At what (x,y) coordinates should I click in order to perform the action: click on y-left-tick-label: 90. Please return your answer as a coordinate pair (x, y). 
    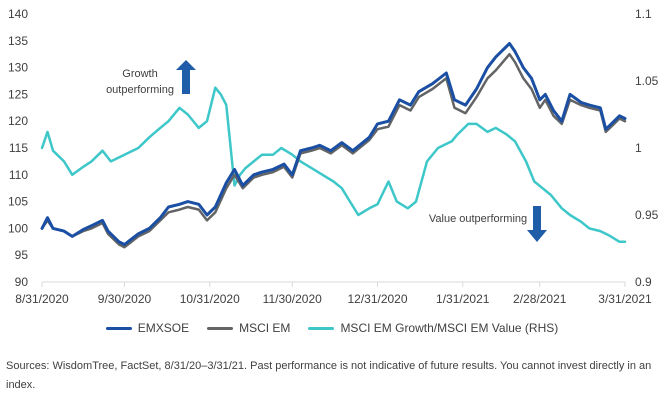
    Looking at the image, I should click on (22, 282).